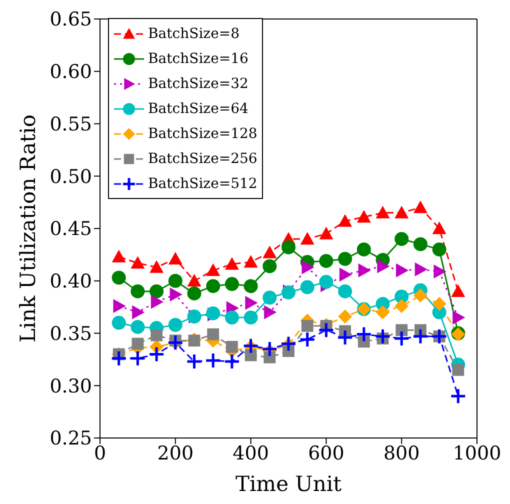 The width and height of the screenshot is (510, 504). Describe the element at coordinates (100, 453) in the screenshot. I see `x-tick-label: 0` at that location.